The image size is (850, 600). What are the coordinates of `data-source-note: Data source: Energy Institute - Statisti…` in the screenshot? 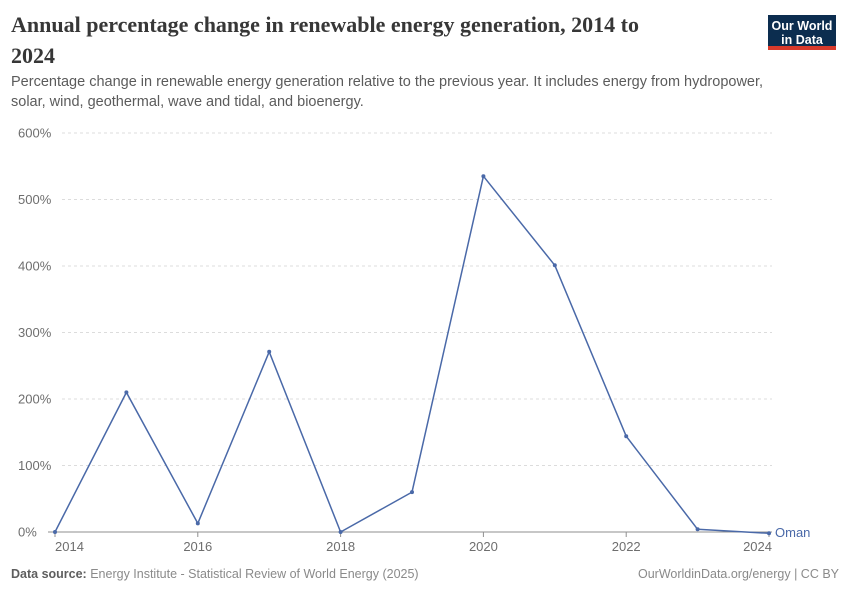 It's located at (215, 574).